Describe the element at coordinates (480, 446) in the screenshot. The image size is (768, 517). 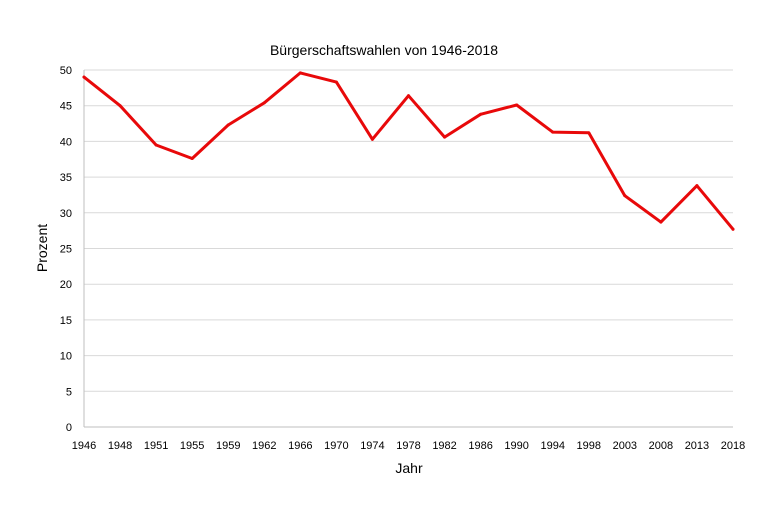
I see `x-tick-label: 1986` at that location.